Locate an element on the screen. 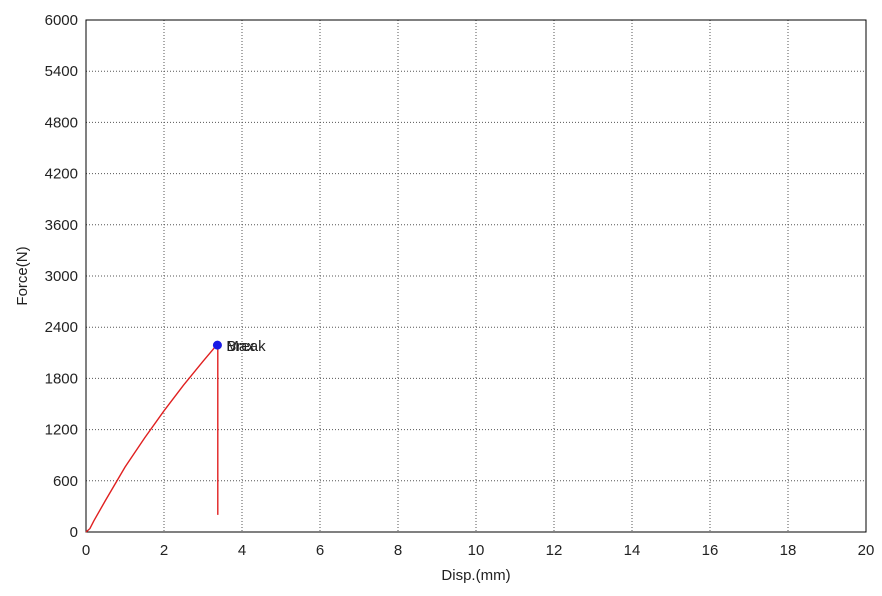 This screenshot has height=596, width=882. max-break-point is located at coordinates (217, 345).